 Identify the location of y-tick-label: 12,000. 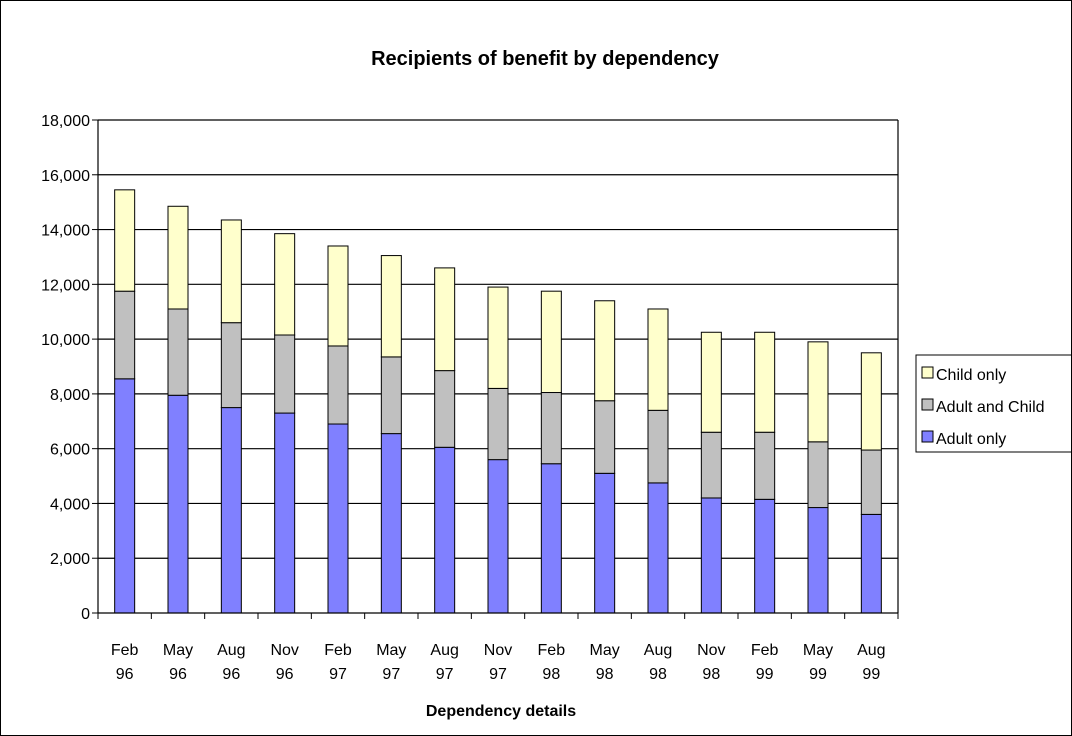
(65, 285).